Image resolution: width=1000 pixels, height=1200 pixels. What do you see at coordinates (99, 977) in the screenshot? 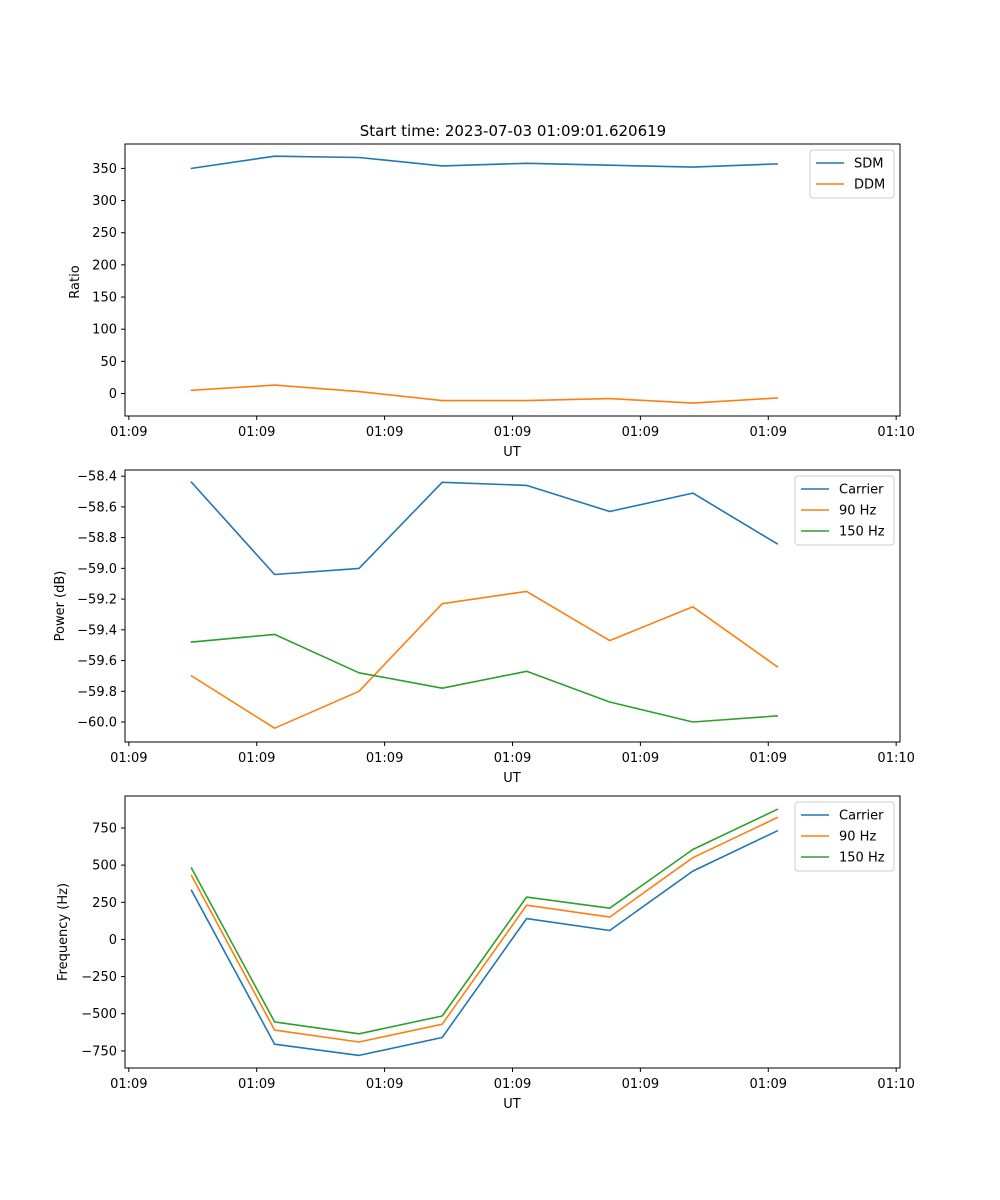
I see `frequency-y-tick-label: −250` at bounding box center [99, 977].